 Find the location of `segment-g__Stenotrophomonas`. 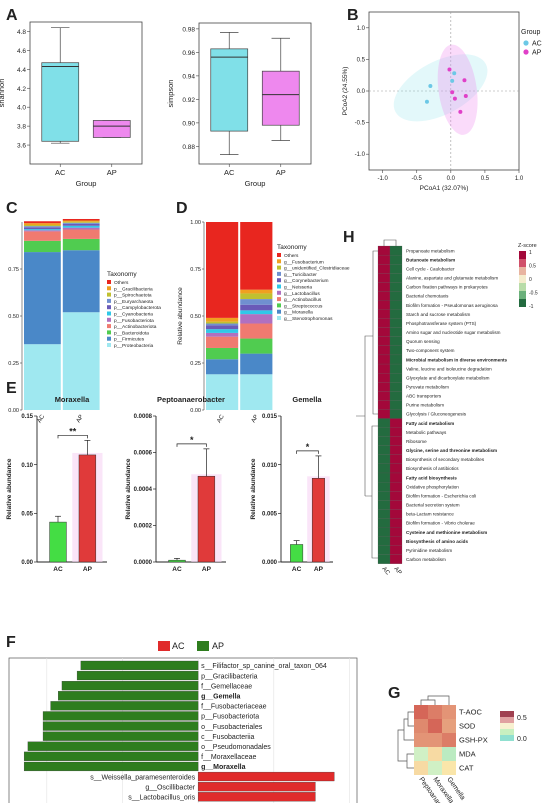

segment-g__Stenotrophomonas is located at coordinates (256, 392).